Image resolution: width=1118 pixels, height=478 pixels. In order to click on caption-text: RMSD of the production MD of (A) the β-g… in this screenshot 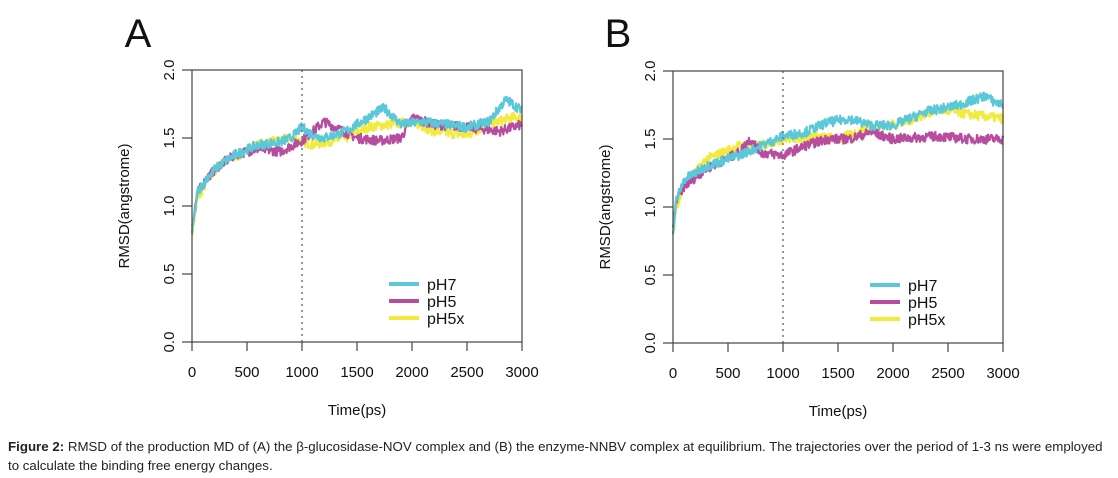, I will do `click(555, 456)`.